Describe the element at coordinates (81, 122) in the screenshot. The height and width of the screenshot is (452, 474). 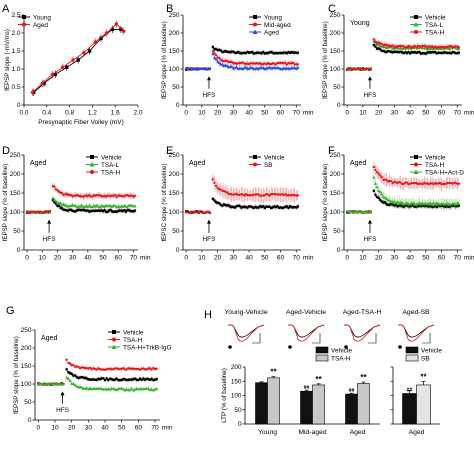
I see `panel-a-x-label: Presynaptic Fiber Volley (mV)` at that location.